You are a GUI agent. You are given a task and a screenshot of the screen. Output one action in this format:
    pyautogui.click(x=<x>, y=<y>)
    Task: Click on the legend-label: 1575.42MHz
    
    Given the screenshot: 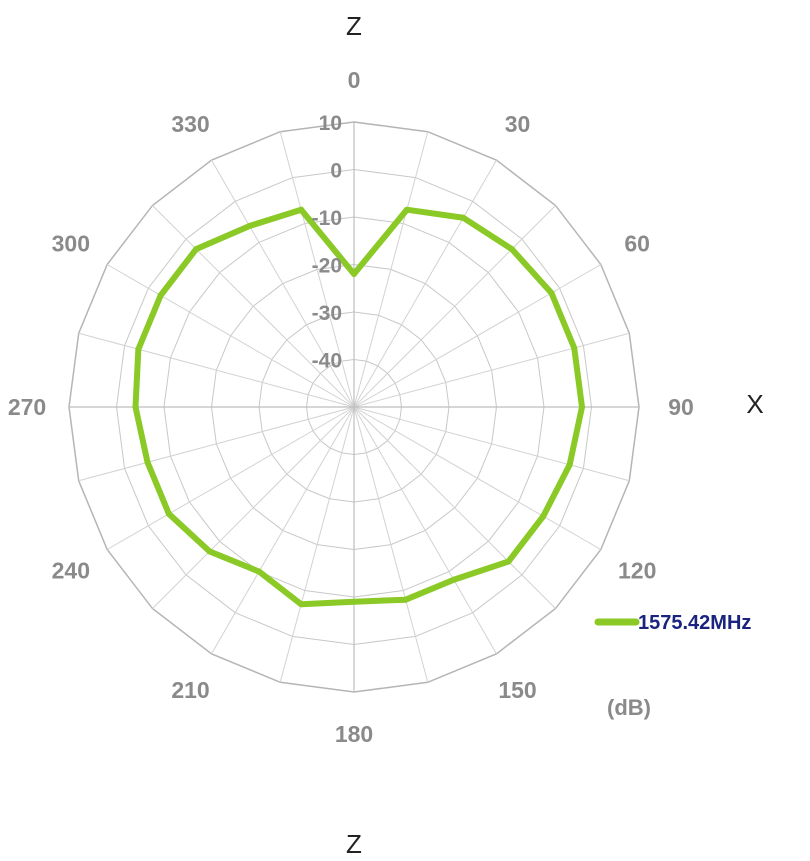 What is the action you would take?
    pyautogui.click(x=694, y=623)
    